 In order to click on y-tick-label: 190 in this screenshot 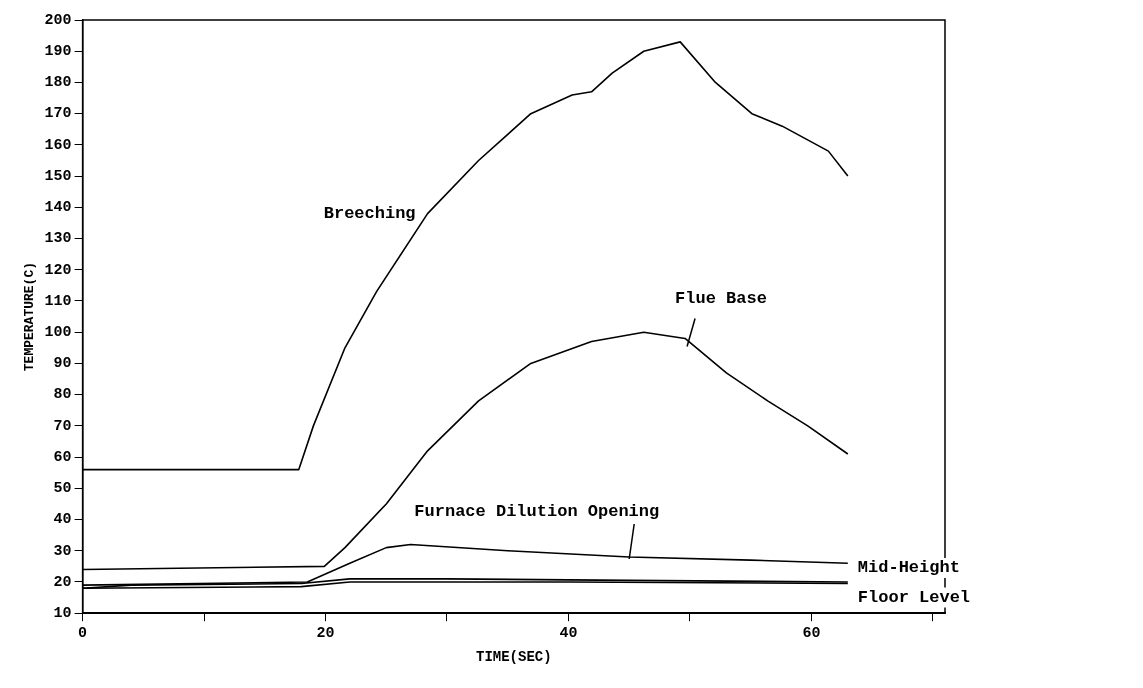, I will do `click(58, 51)`.